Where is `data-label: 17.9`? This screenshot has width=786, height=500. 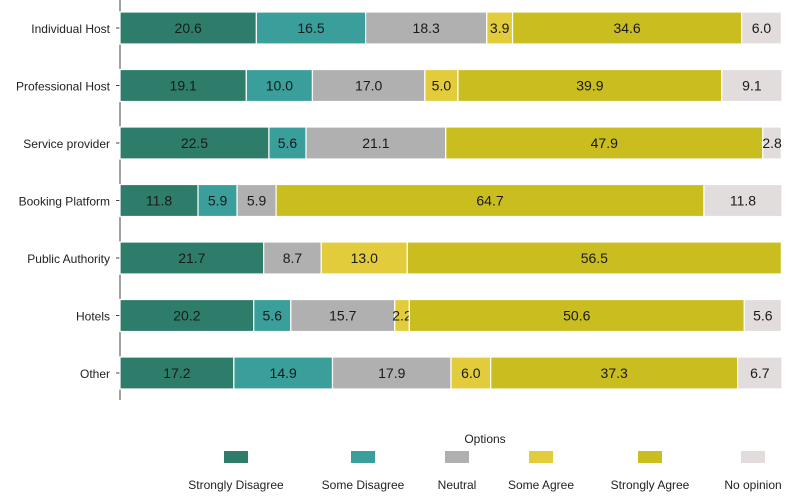
data-label: 17.9 is located at coordinates (391, 373).